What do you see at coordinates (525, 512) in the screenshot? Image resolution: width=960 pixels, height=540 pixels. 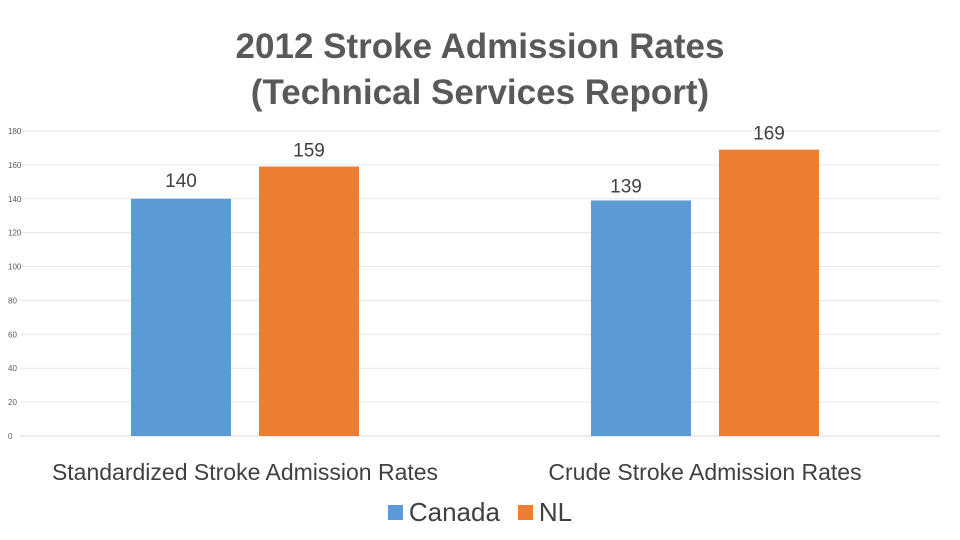 I see `legend-swatch-nl` at bounding box center [525, 512].